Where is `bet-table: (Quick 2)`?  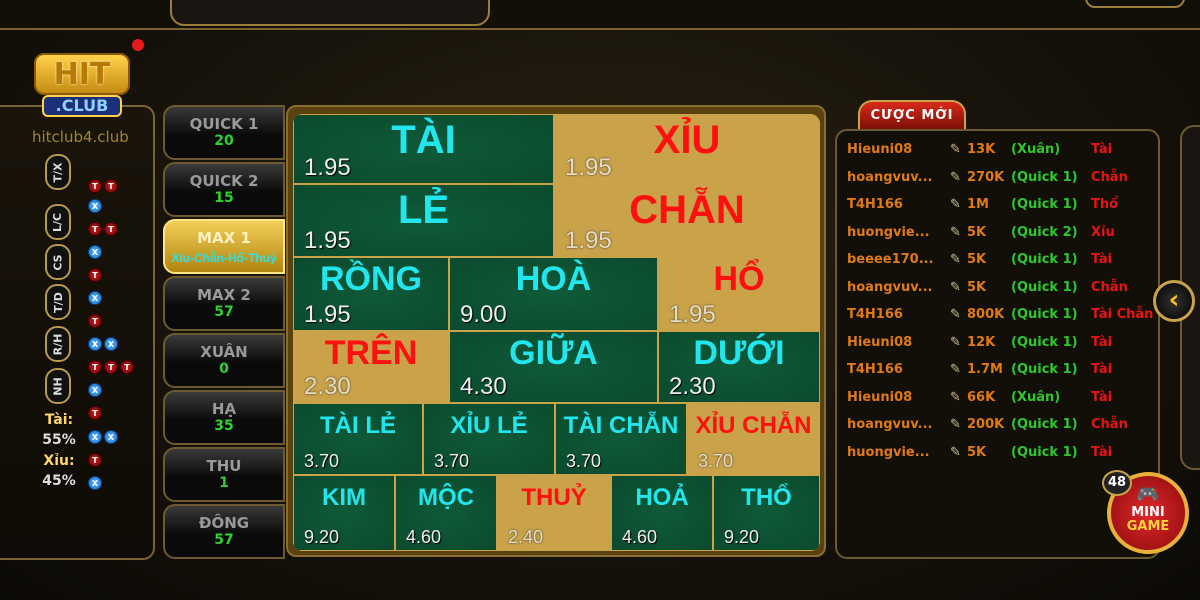
bet-table: (Quick 2) is located at coordinates (1044, 232).